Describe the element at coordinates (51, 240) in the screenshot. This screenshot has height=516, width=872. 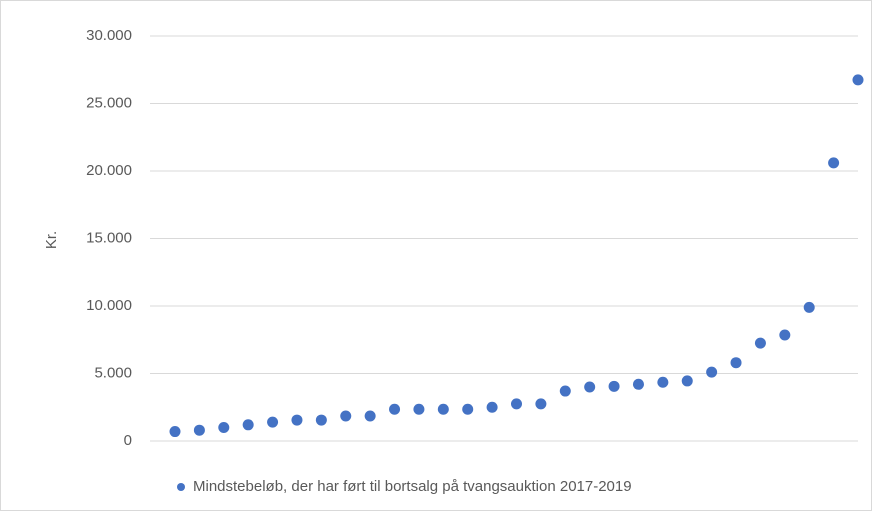
I see `y-axis-title: Kr.` at that location.